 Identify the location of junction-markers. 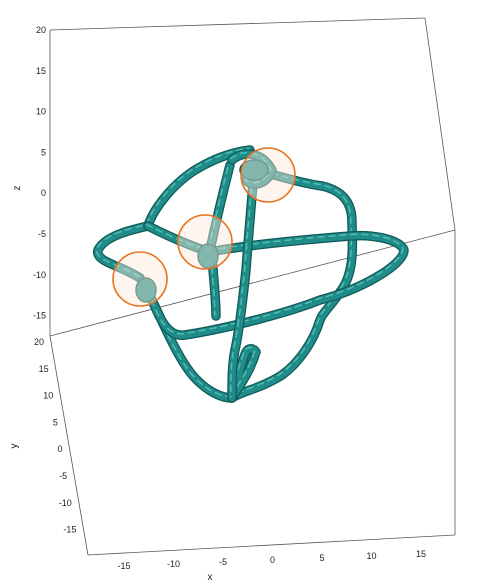
(204, 227).